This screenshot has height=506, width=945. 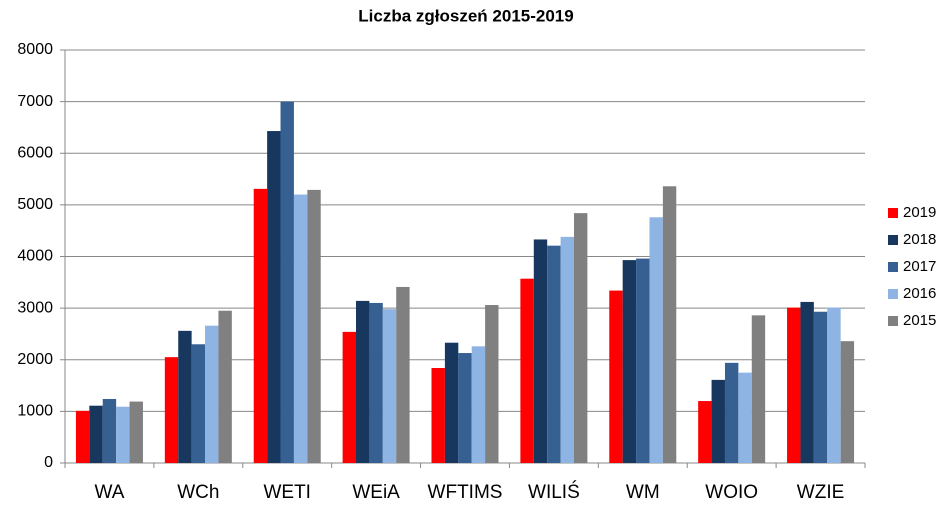 I want to click on x-tick-label: WEiA, so click(x=376, y=492).